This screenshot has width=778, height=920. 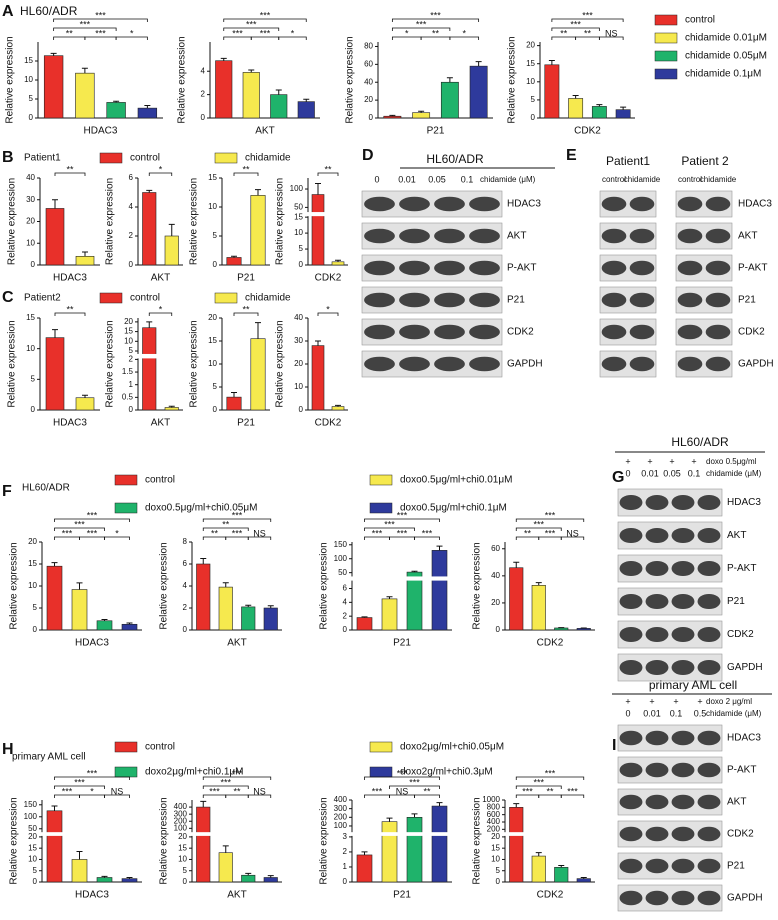 I want to click on legend-label: control, so click(x=160, y=480).